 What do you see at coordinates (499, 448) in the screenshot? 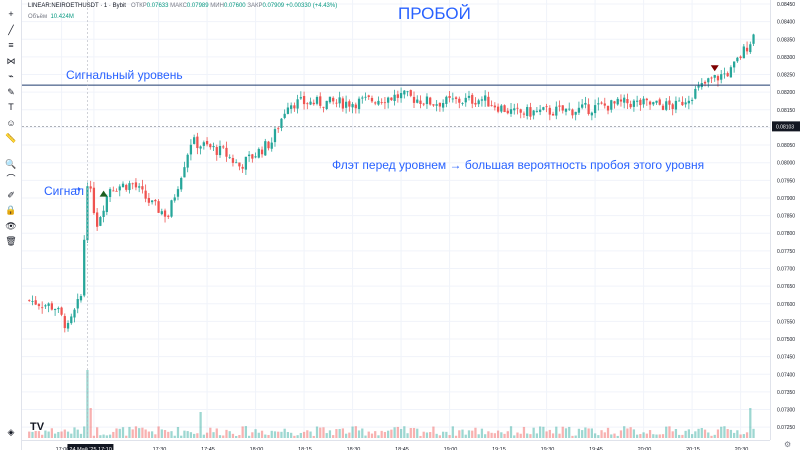
I see `time-tick-label: 19:15` at bounding box center [499, 448].